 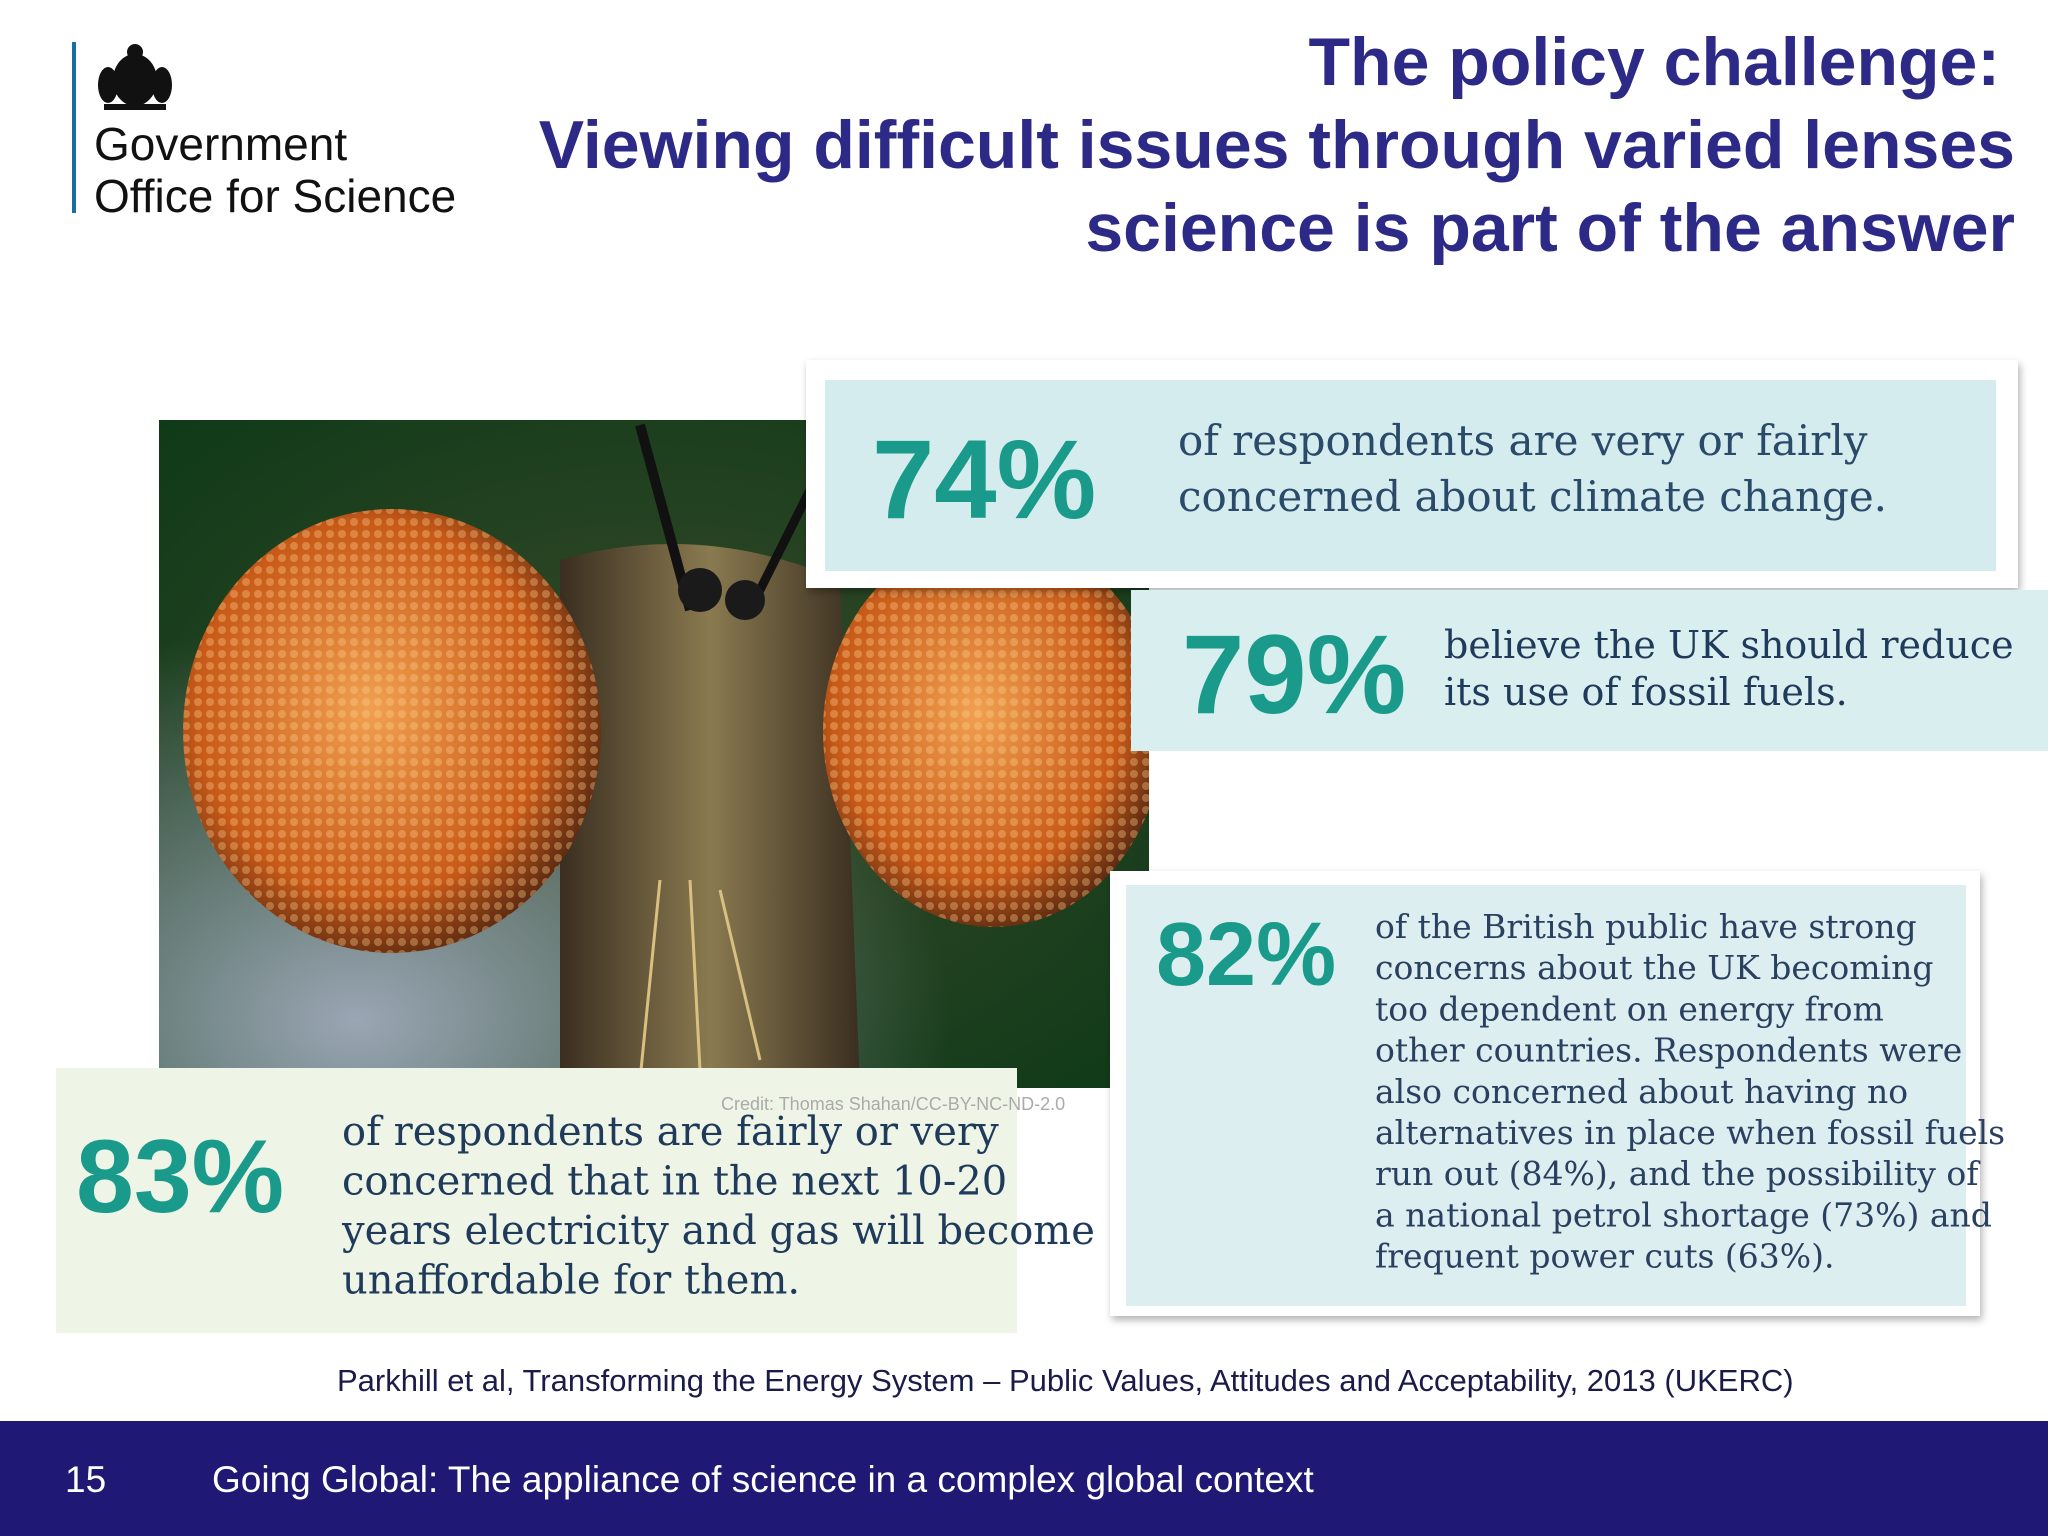 I want to click on logo-text: Office for Science, so click(x=275, y=196).